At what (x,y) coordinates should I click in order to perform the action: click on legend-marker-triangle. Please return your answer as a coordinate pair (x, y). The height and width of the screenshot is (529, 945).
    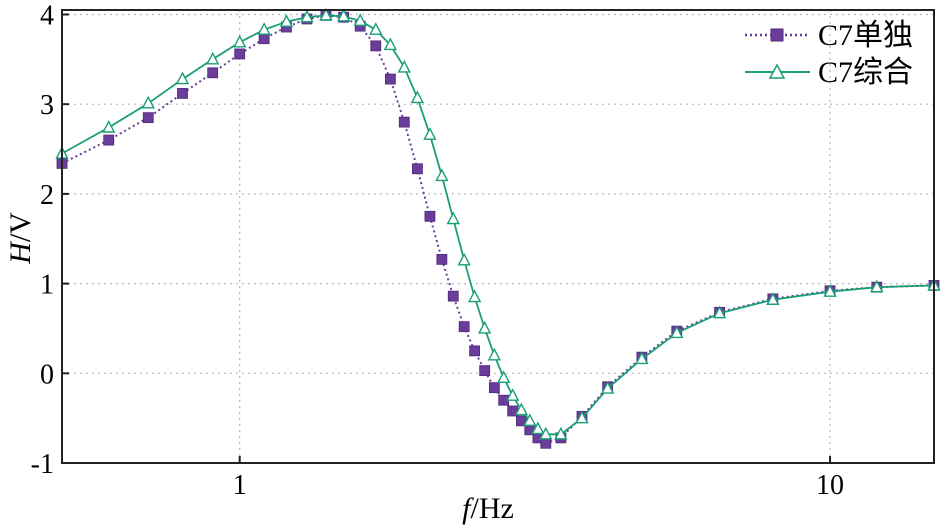
    Looking at the image, I should click on (777, 71).